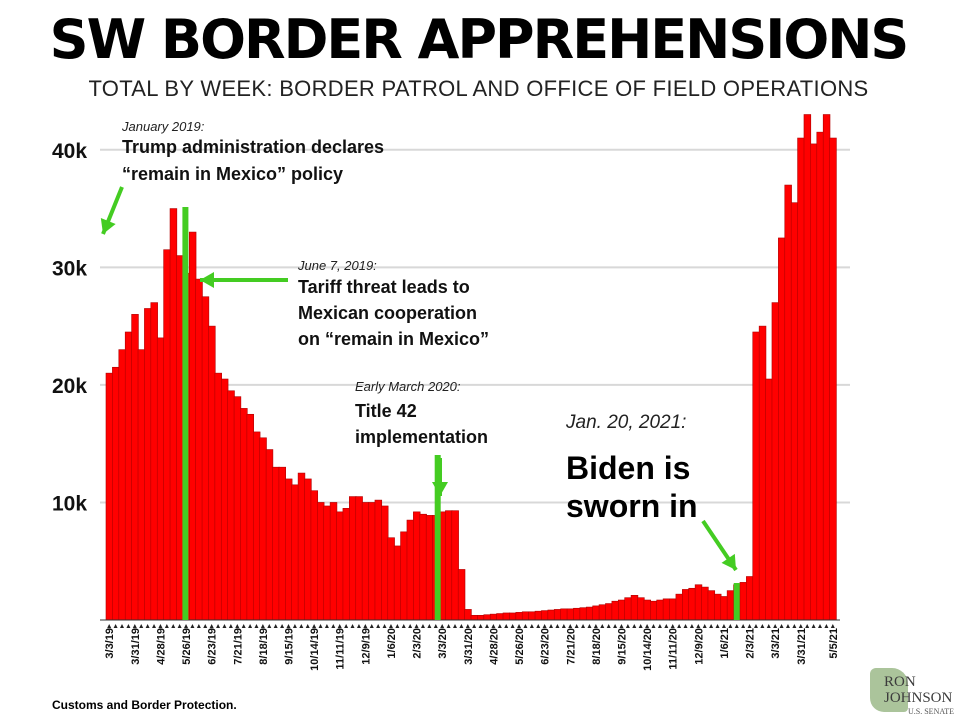 This screenshot has height=719, width=957. Describe the element at coordinates (931, 711) in the screenshot. I see `logo-text-office: U.S. SENATE` at that location.